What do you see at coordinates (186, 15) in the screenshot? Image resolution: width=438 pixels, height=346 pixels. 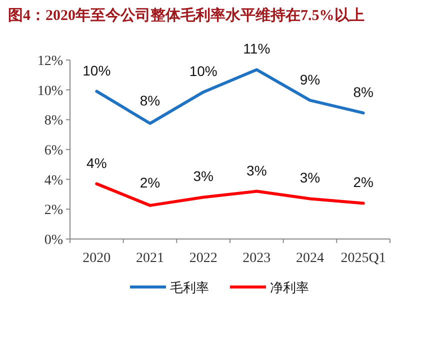 I see `chart-title: 图4：2020年至今公司整体毛利率水平维持在7.5%以上` at bounding box center [186, 15].